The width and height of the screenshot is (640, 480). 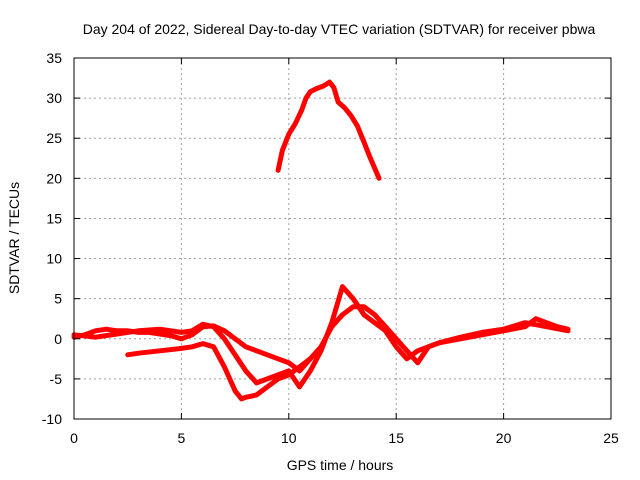 I want to click on y-tick-label: 10, so click(x=54, y=259).